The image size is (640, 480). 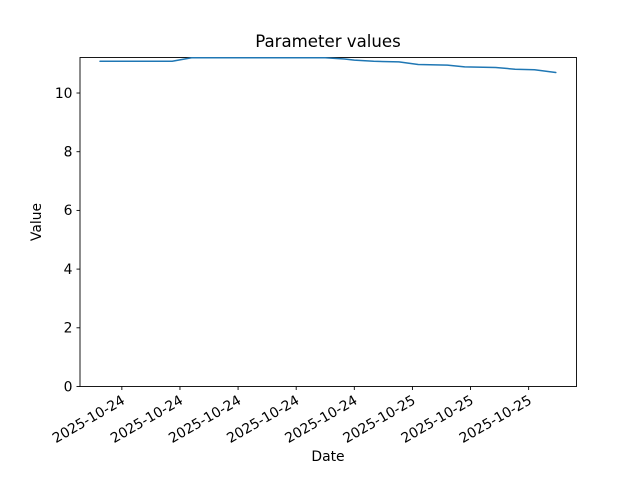 What do you see at coordinates (328, 41) in the screenshot?
I see `chart-title: Parameter values` at bounding box center [328, 41].